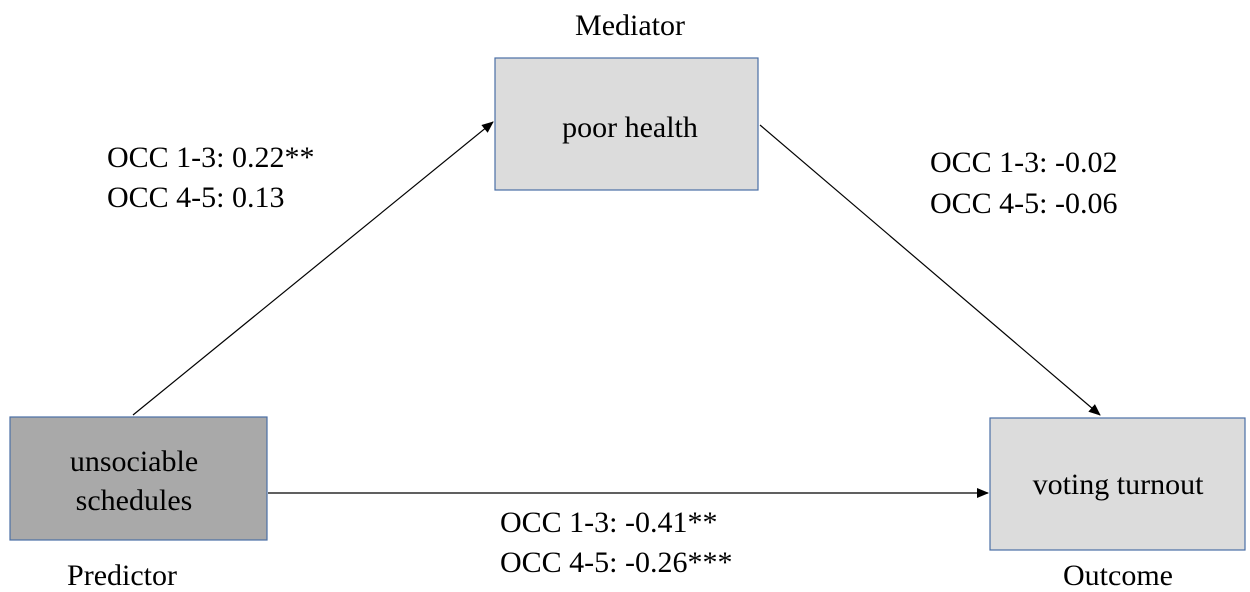 The height and width of the screenshot is (592, 1250). I want to click on node-label: schedules, so click(134, 500).